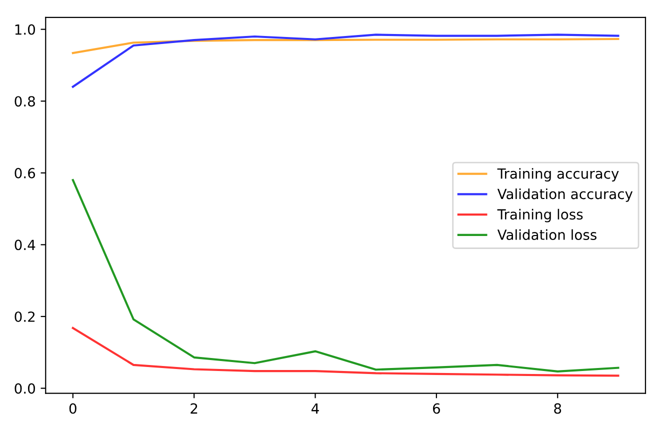 The height and width of the screenshot is (437, 652). What do you see at coordinates (540, 215) in the screenshot?
I see `legend-label: Training loss` at bounding box center [540, 215].